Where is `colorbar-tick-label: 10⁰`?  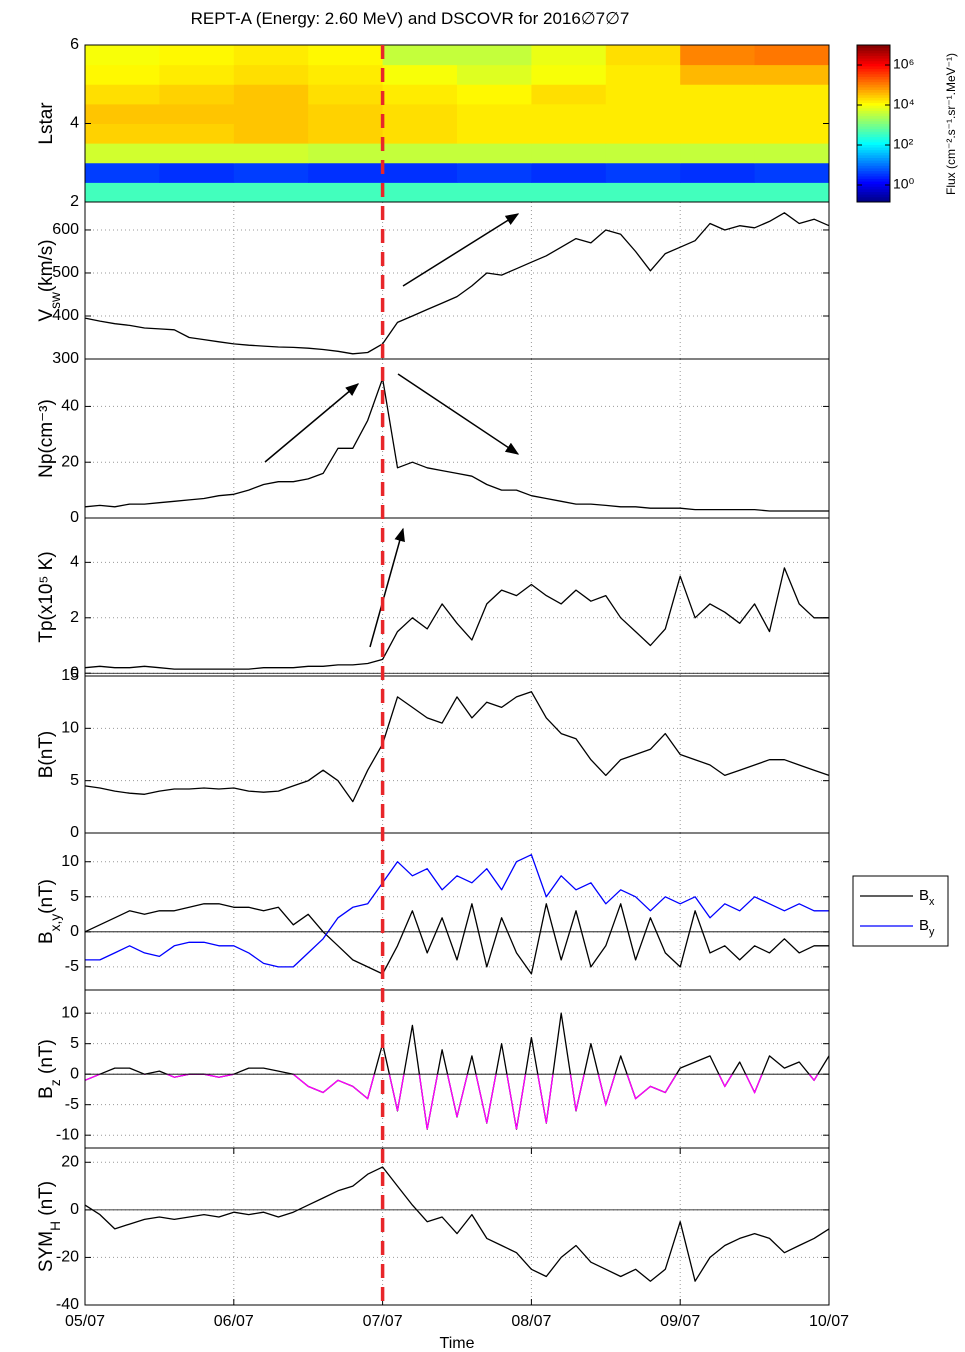 colorbar-tick-label: 10⁰ is located at coordinates (904, 184).